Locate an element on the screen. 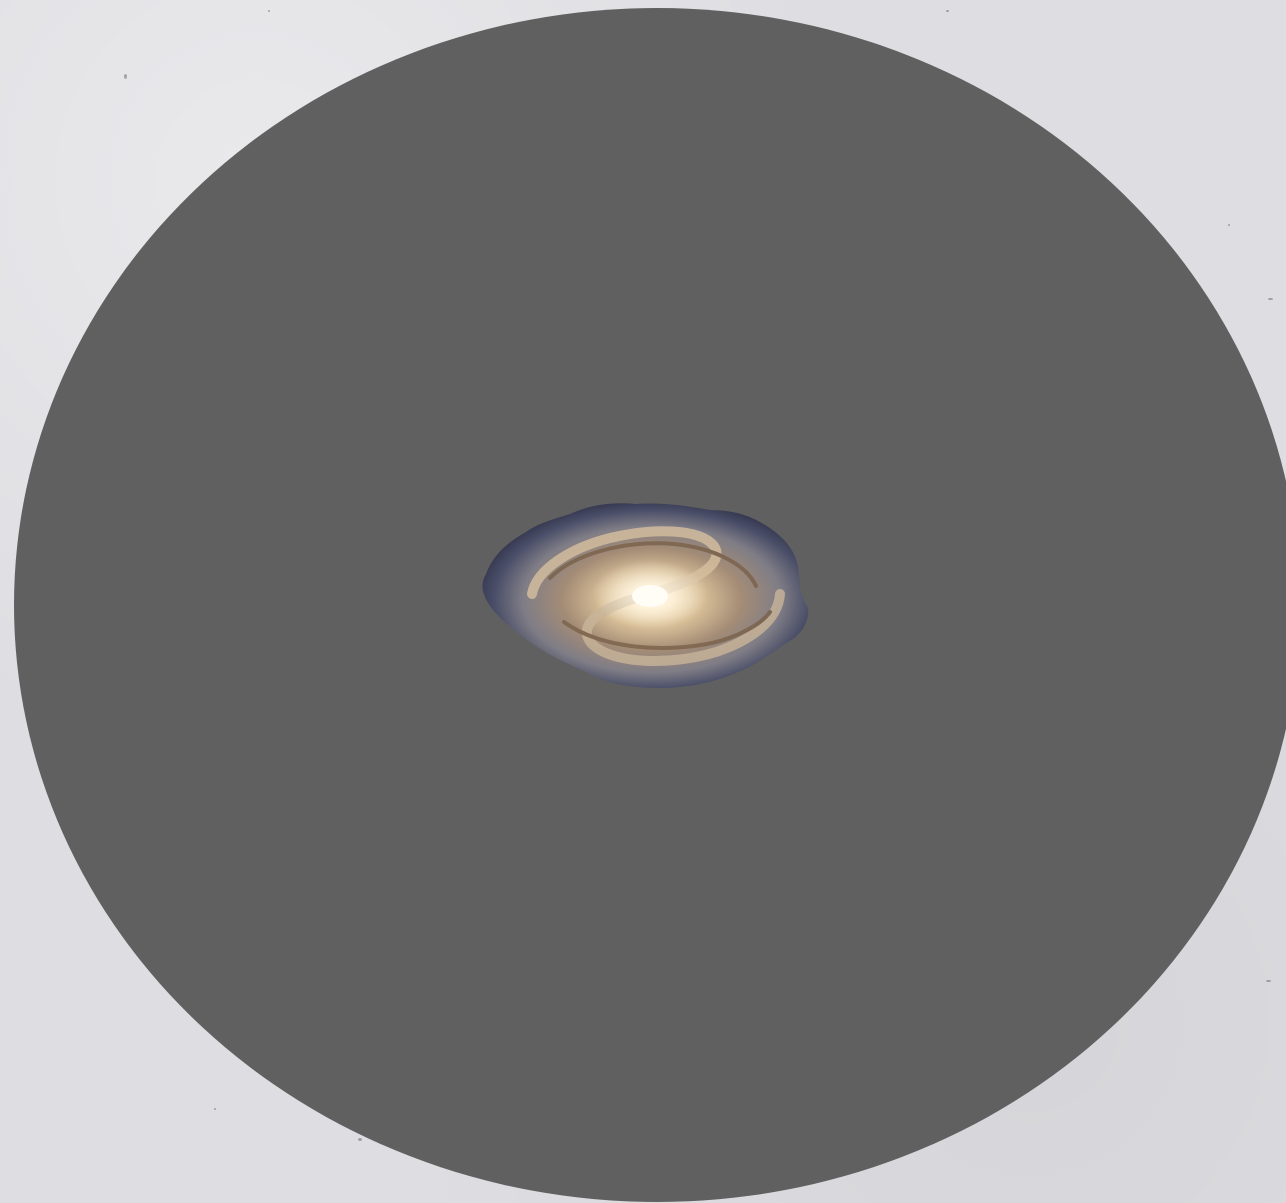 The height and width of the screenshot is (1203, 1286). spiral-galaxy is located at coordinates (644, 586).